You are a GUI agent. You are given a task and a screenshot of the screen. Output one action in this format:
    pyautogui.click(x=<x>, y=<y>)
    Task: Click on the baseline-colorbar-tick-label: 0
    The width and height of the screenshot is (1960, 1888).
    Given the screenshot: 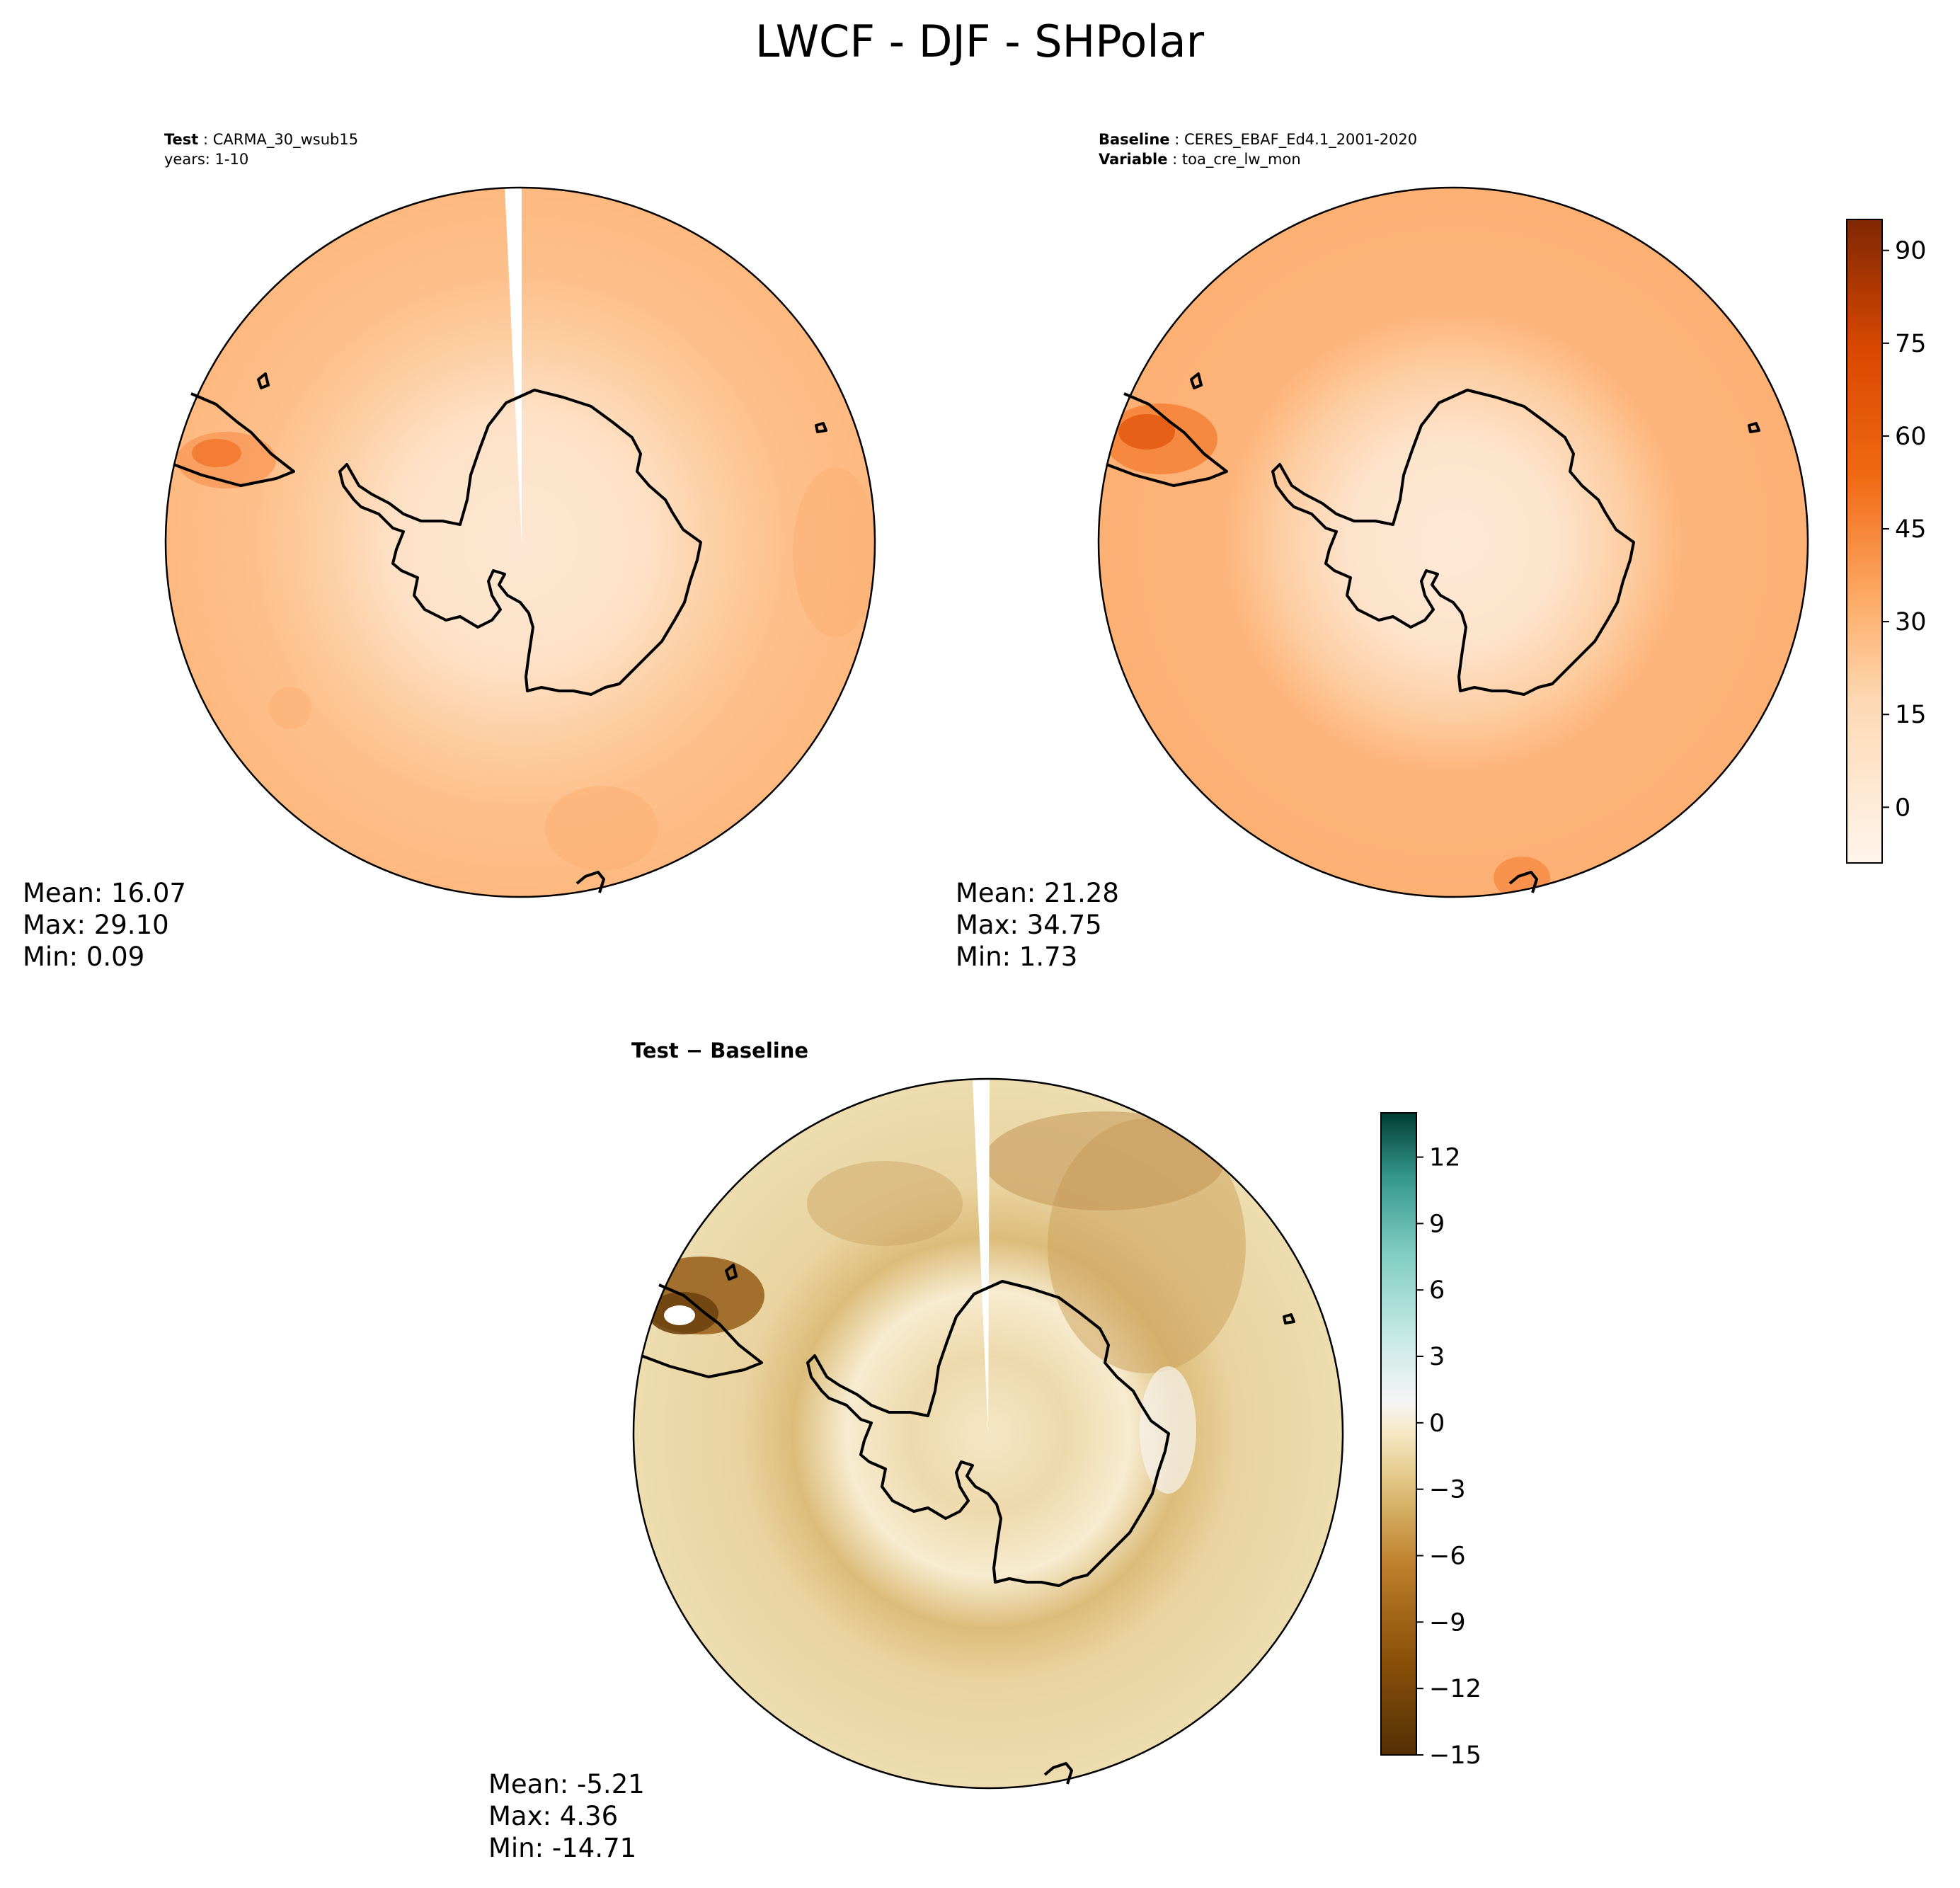 What is the action you would take?
    pyautogui.click(x=1902, y=808)
    